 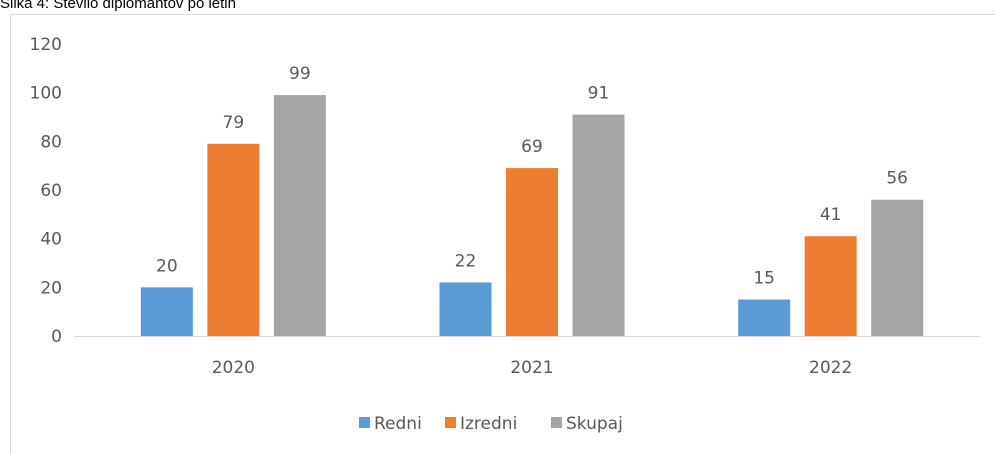 I want to click on chart-title: Slika 4: Število diplomantov po letih, so click(x=118, y=6).